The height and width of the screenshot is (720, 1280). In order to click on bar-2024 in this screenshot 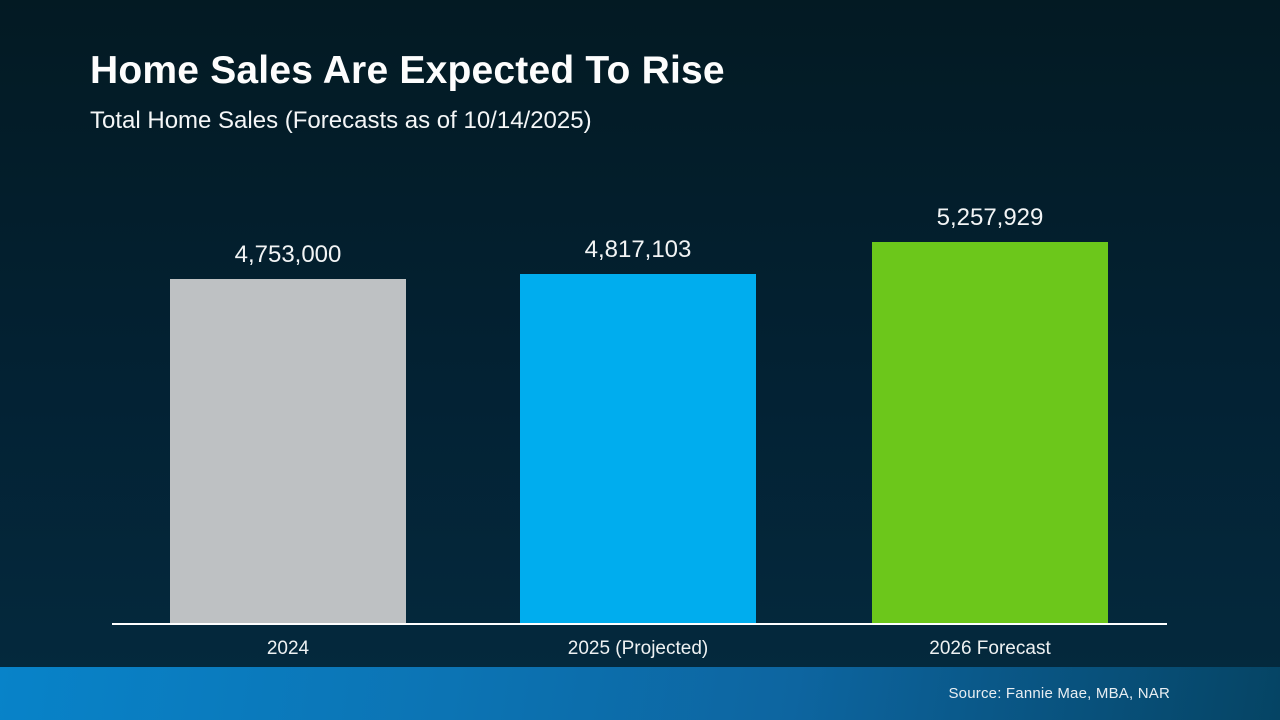, I will do `click(288, 451)`.